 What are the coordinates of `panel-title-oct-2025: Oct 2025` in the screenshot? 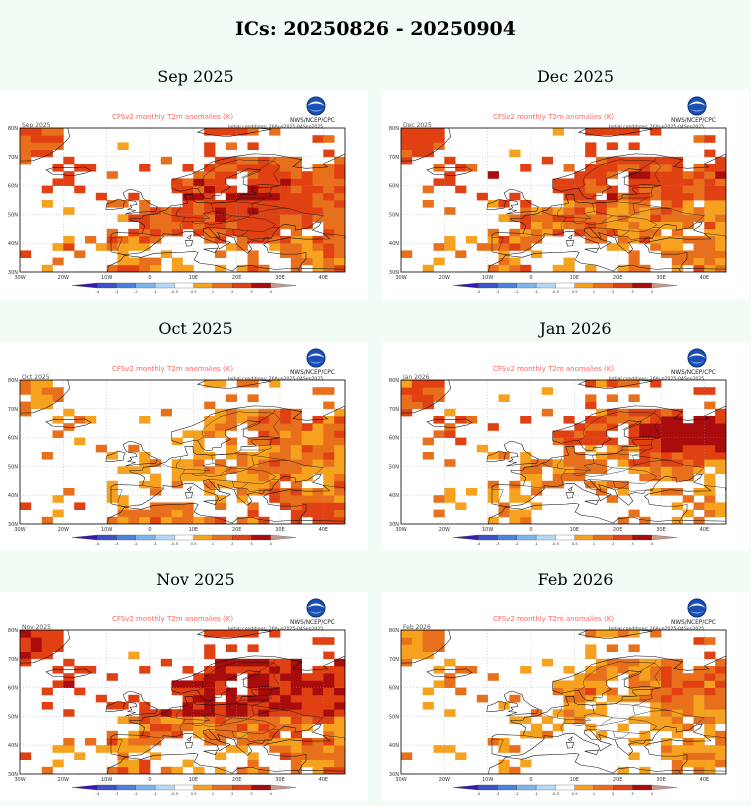 It's located at (195, 328).